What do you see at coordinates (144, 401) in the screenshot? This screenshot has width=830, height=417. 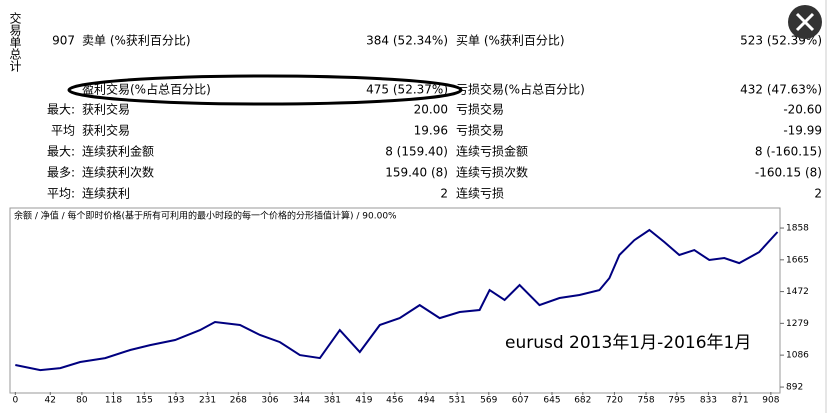 I see `x-tick-label: 155` at bounding box center [144, 401].